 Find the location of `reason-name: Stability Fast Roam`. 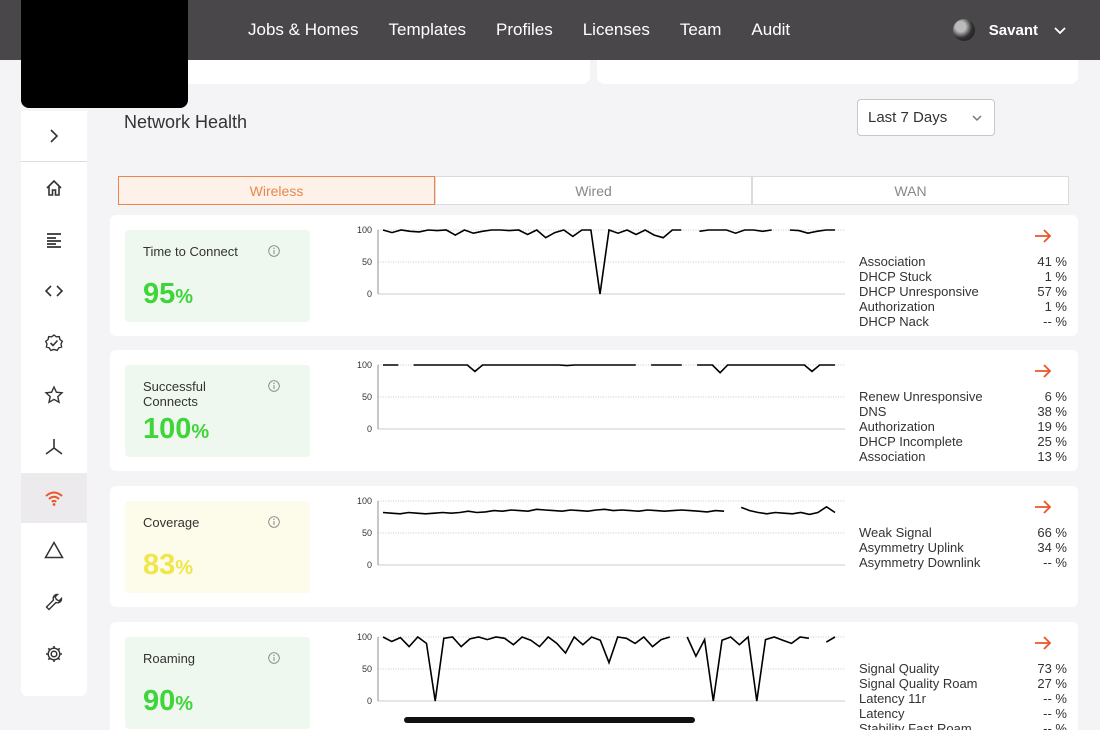

reason-name: Stability Fast Roam is located at coordinates (915, 725).